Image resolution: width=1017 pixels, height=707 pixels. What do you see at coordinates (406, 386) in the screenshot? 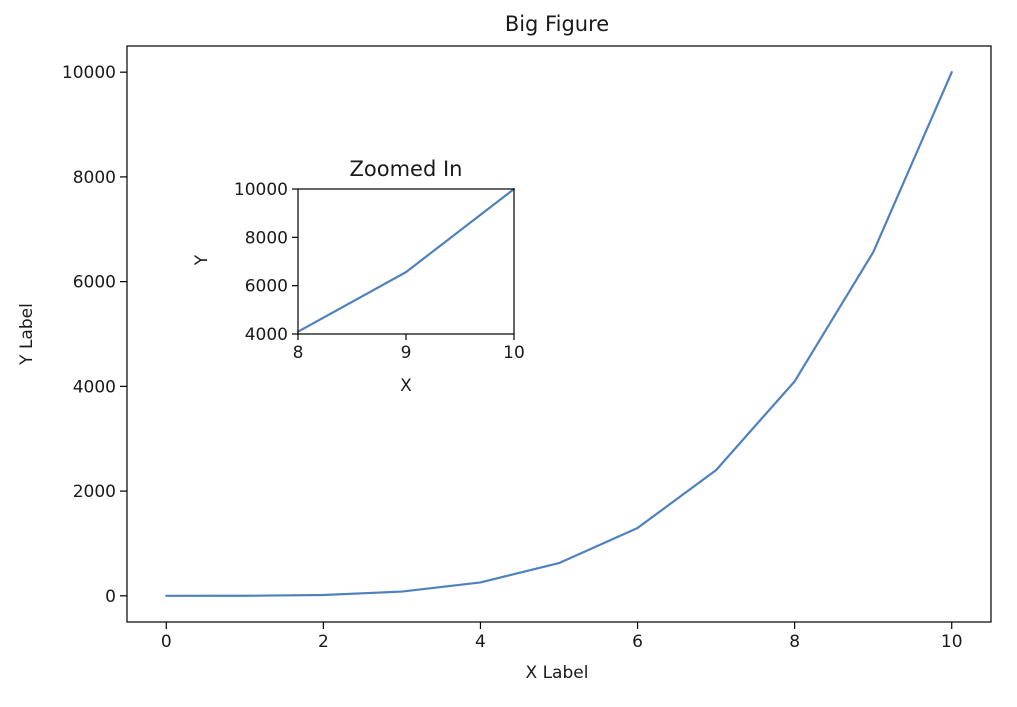
I see `inset-x-axis-label: X` at bounding box center [406, 386].